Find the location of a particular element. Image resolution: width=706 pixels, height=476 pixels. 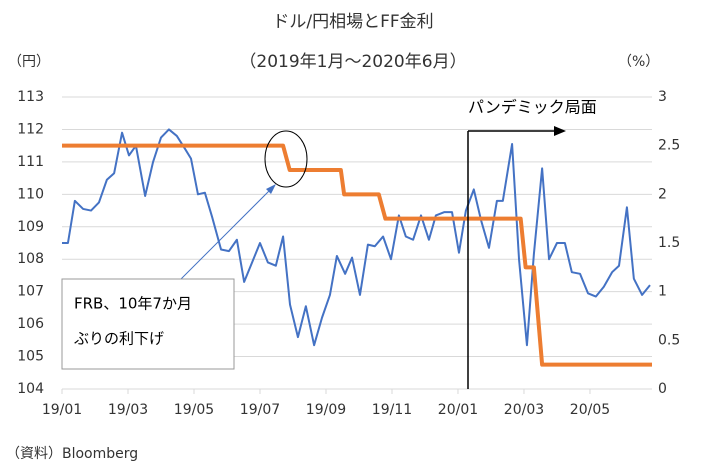

x-tick-label: 20/05 is located at coordinates (590, 410).